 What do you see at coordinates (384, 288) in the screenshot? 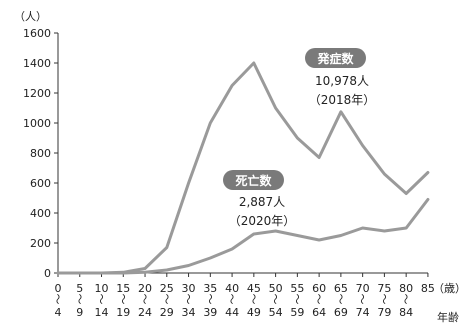
I see `x-tick-label-start: 75` at bounding box center [384, 288].